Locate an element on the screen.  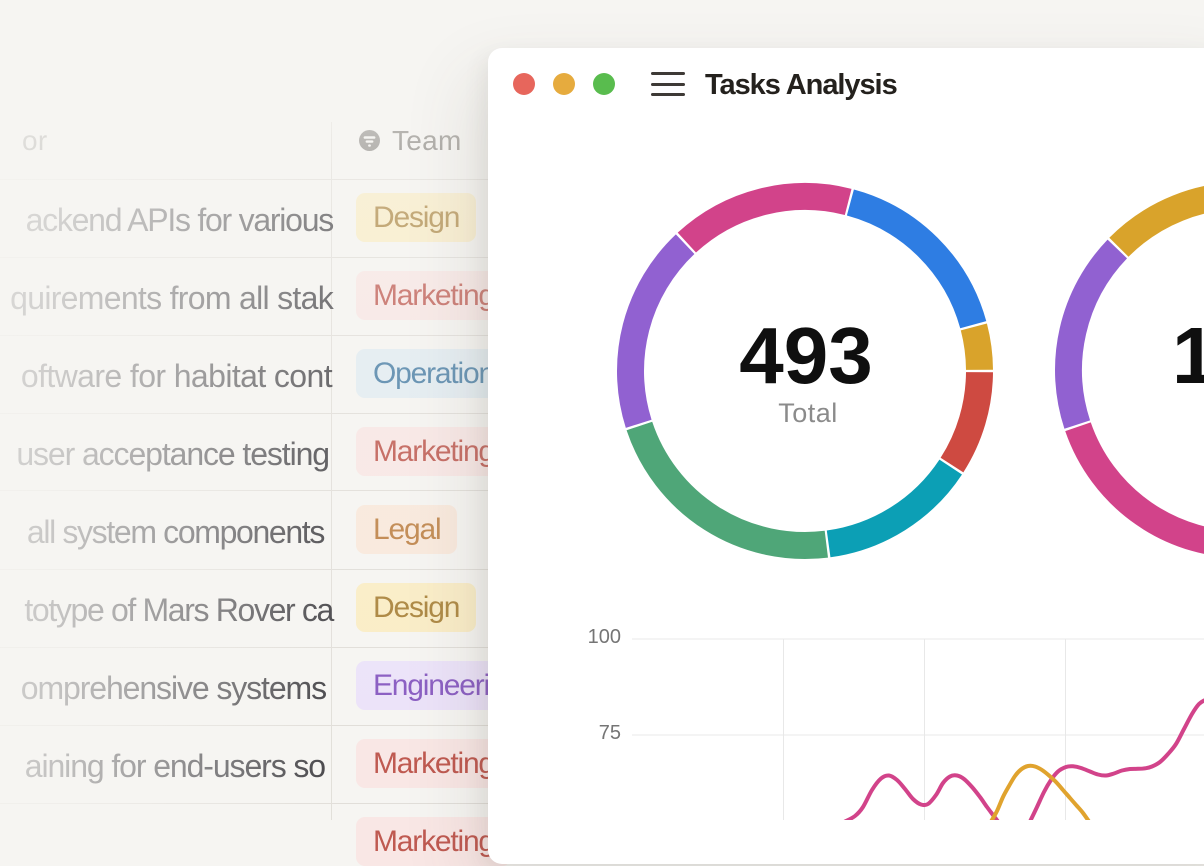
svg-text: 100 is located at coordinates (604, 637).